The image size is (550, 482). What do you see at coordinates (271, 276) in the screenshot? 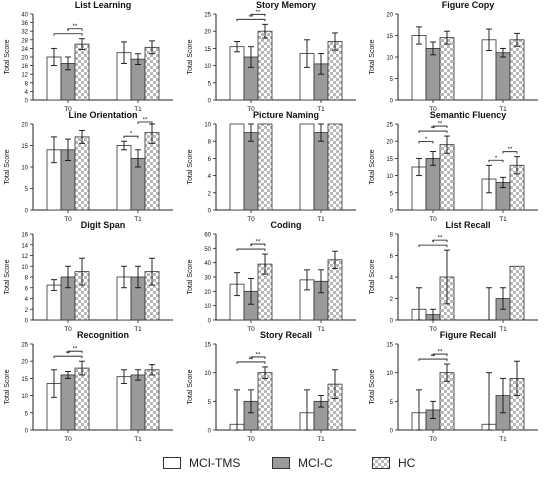
I see `chart-panel-coding: Coding Total Score 0 10 20 30 40 50 60 T0 T1 ***` at bounding box center [271, 276].